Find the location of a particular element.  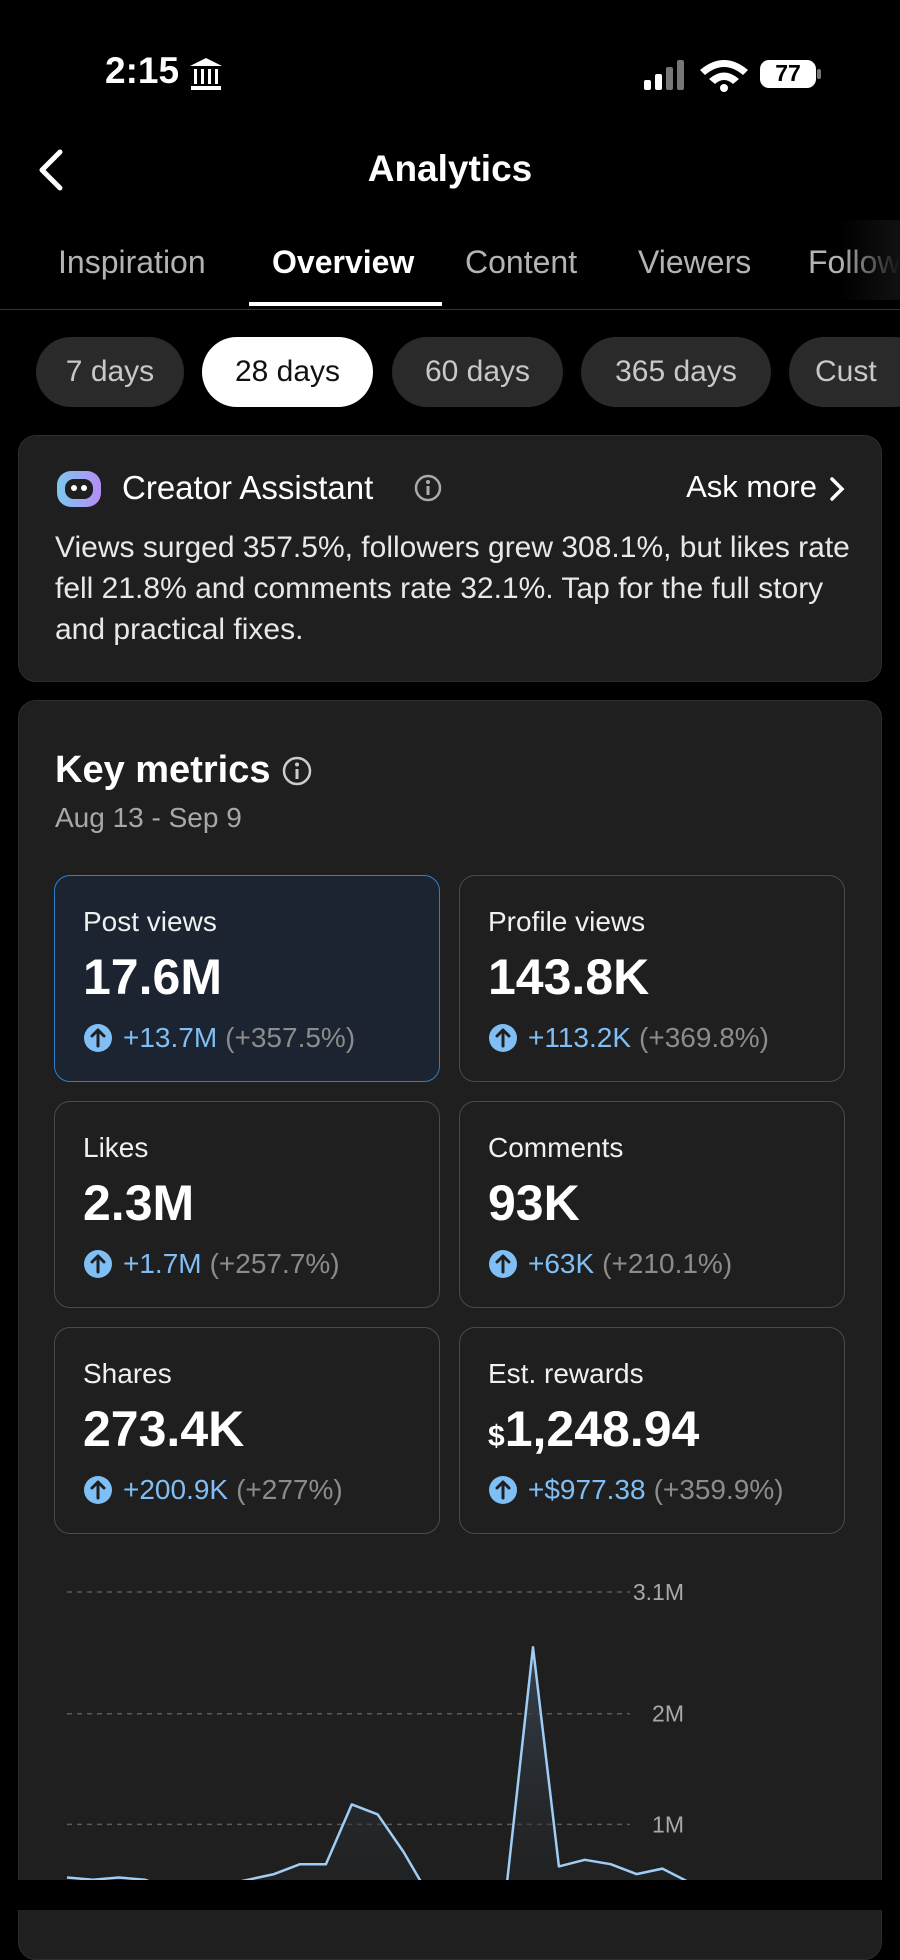

value: 1,248.94 is located at coordinates (602, 1429).